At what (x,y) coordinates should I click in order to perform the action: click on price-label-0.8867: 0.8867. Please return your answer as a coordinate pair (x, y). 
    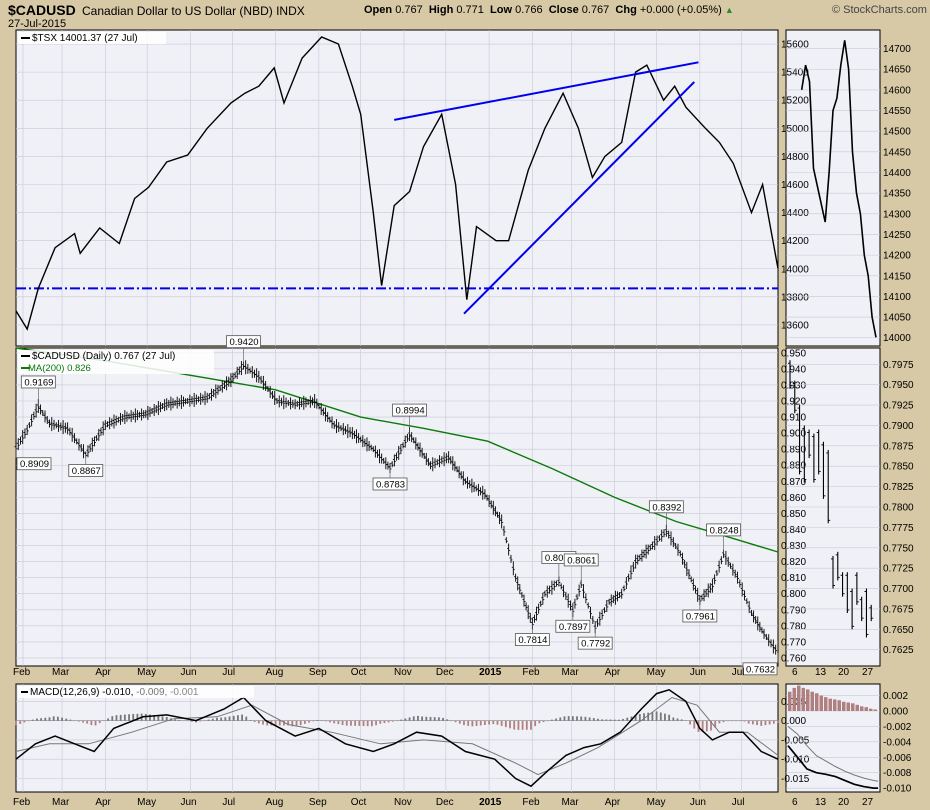
    Looking at the image, I should click on (86, 471).